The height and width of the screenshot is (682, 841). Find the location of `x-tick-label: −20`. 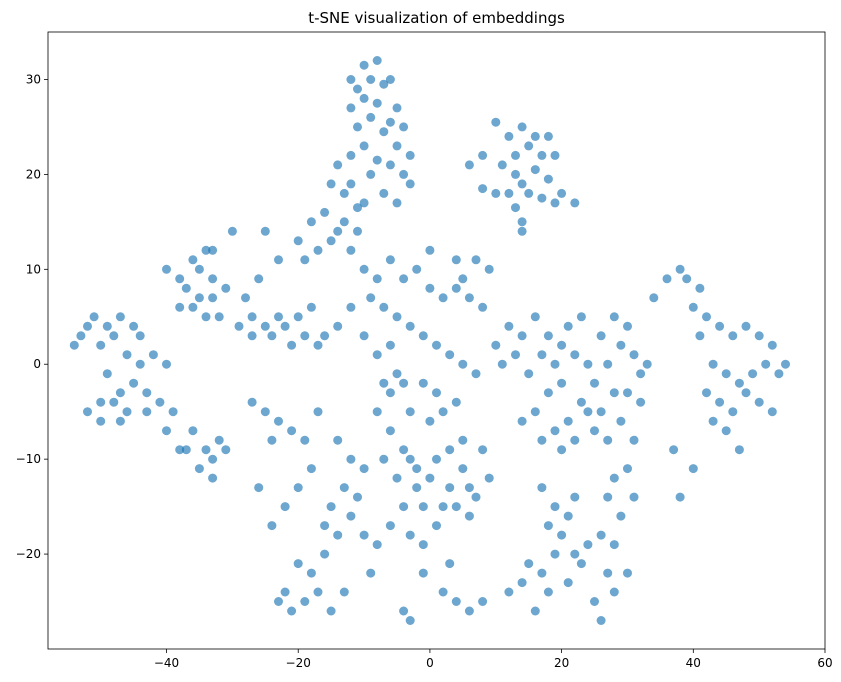

x-tick-label: −20 is located at coordinates (298, 663).